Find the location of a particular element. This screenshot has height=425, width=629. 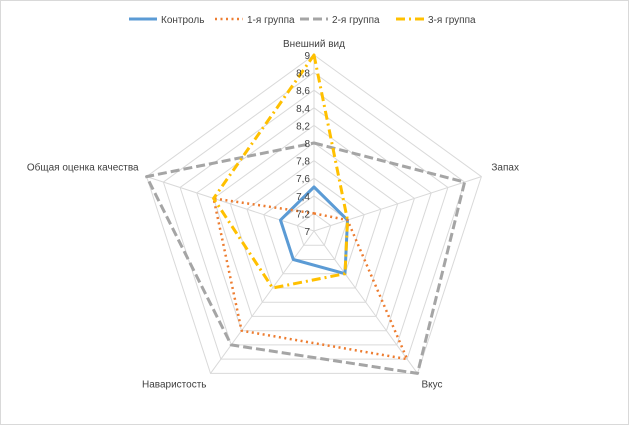

tick-label: 9 is located at coordinates (307, 56).